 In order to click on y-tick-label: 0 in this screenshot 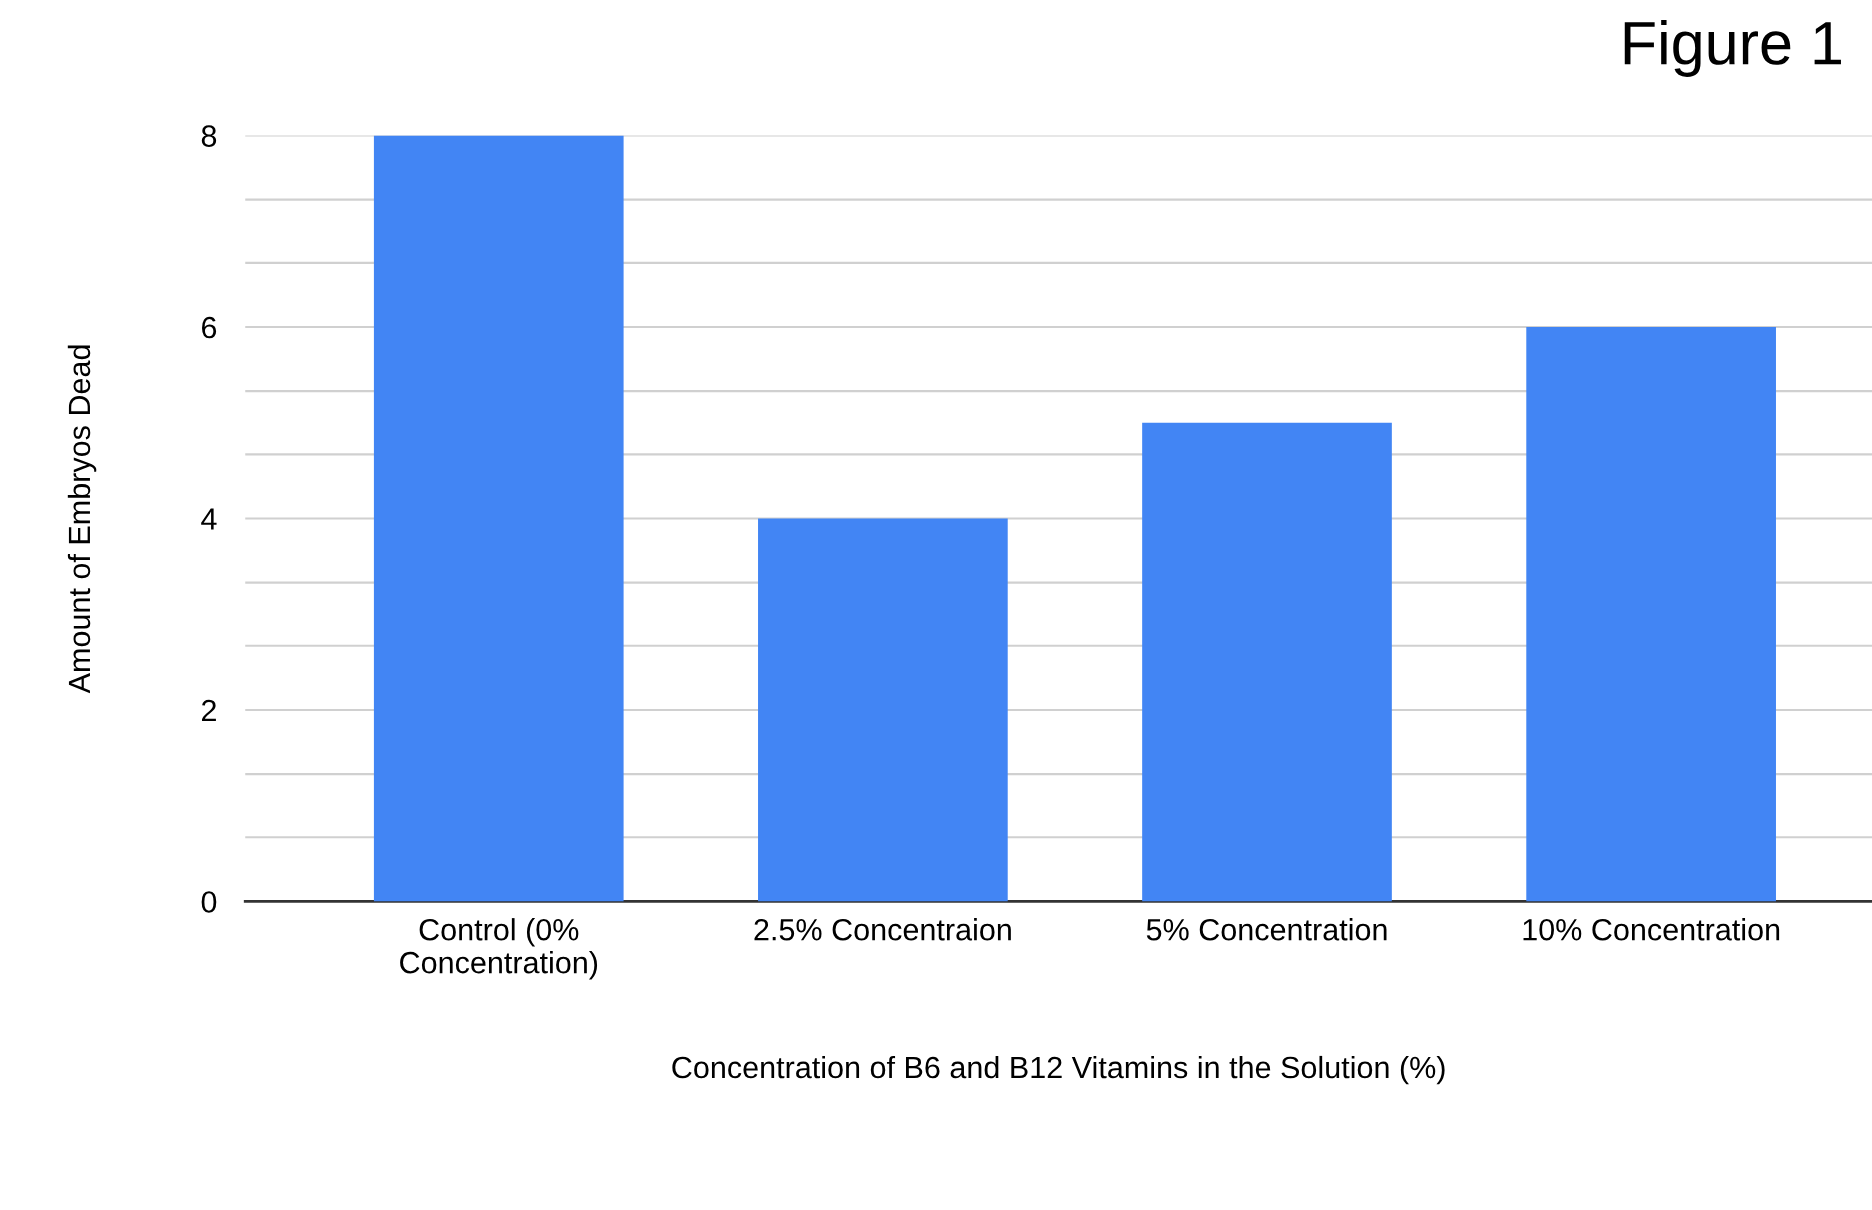, I will do `click(209, 902)`.